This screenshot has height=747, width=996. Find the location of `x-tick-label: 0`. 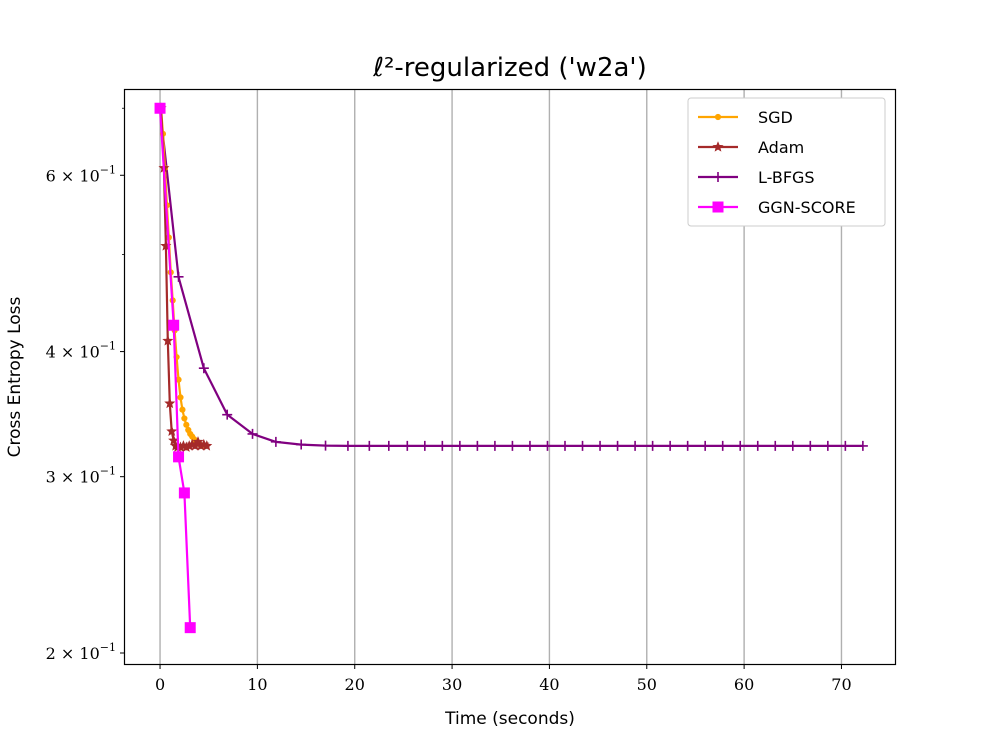

x-tick-label: 0 is located at coordinates (160, 684).